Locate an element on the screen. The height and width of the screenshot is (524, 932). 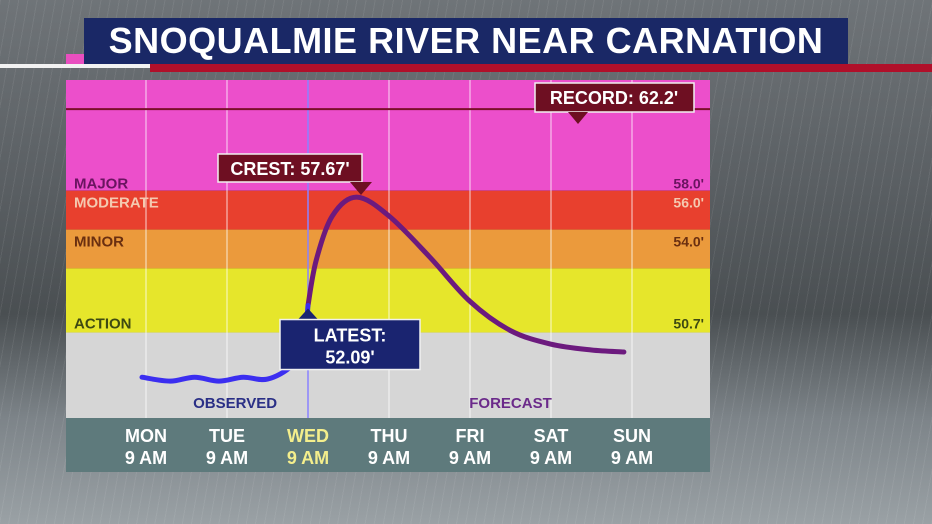
threshold-label-major: MAJOR is located at coordinates (101, 184).